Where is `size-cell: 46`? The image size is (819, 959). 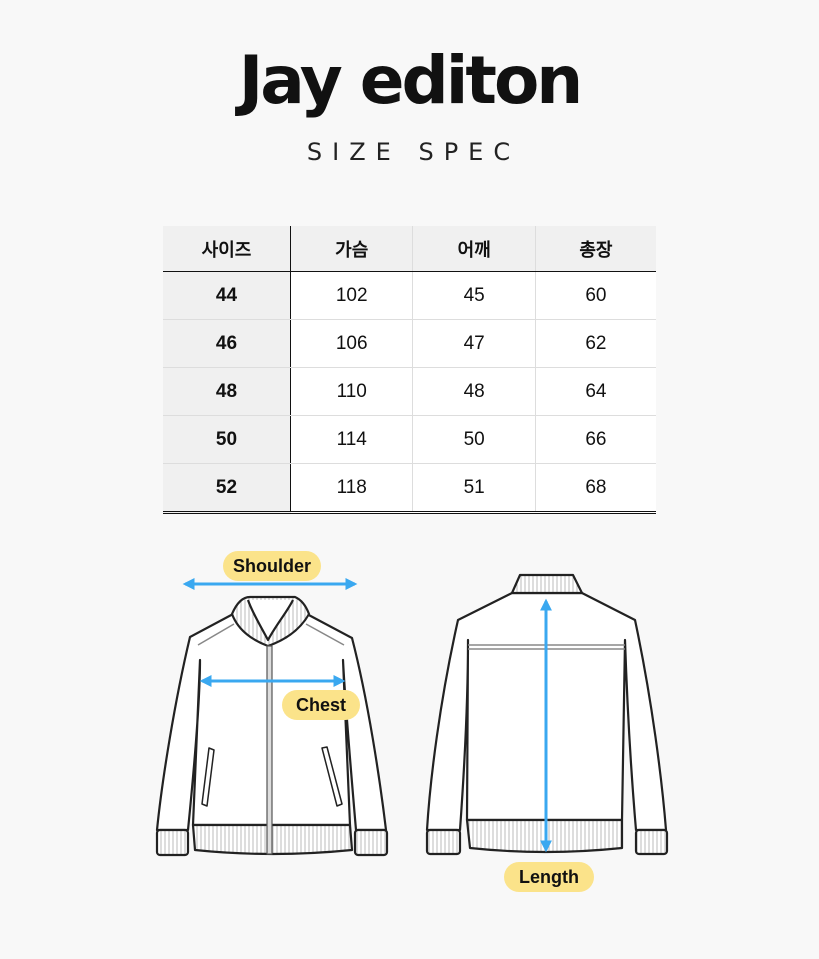
size-cell: 46 is located at coordinates (227, 343).